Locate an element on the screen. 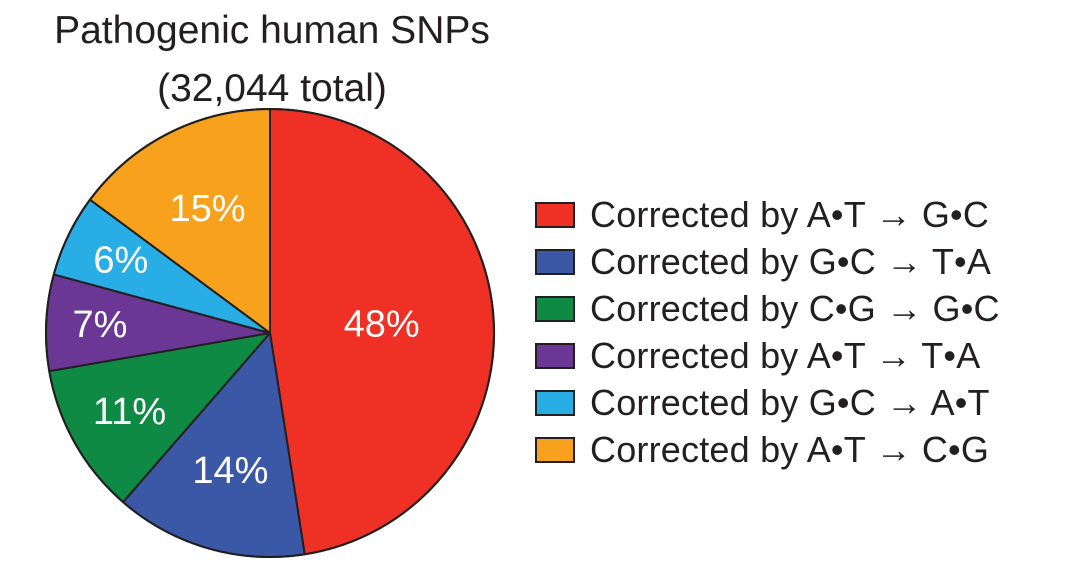  slice-value-label: 6% is located at coordinates (120, 261).